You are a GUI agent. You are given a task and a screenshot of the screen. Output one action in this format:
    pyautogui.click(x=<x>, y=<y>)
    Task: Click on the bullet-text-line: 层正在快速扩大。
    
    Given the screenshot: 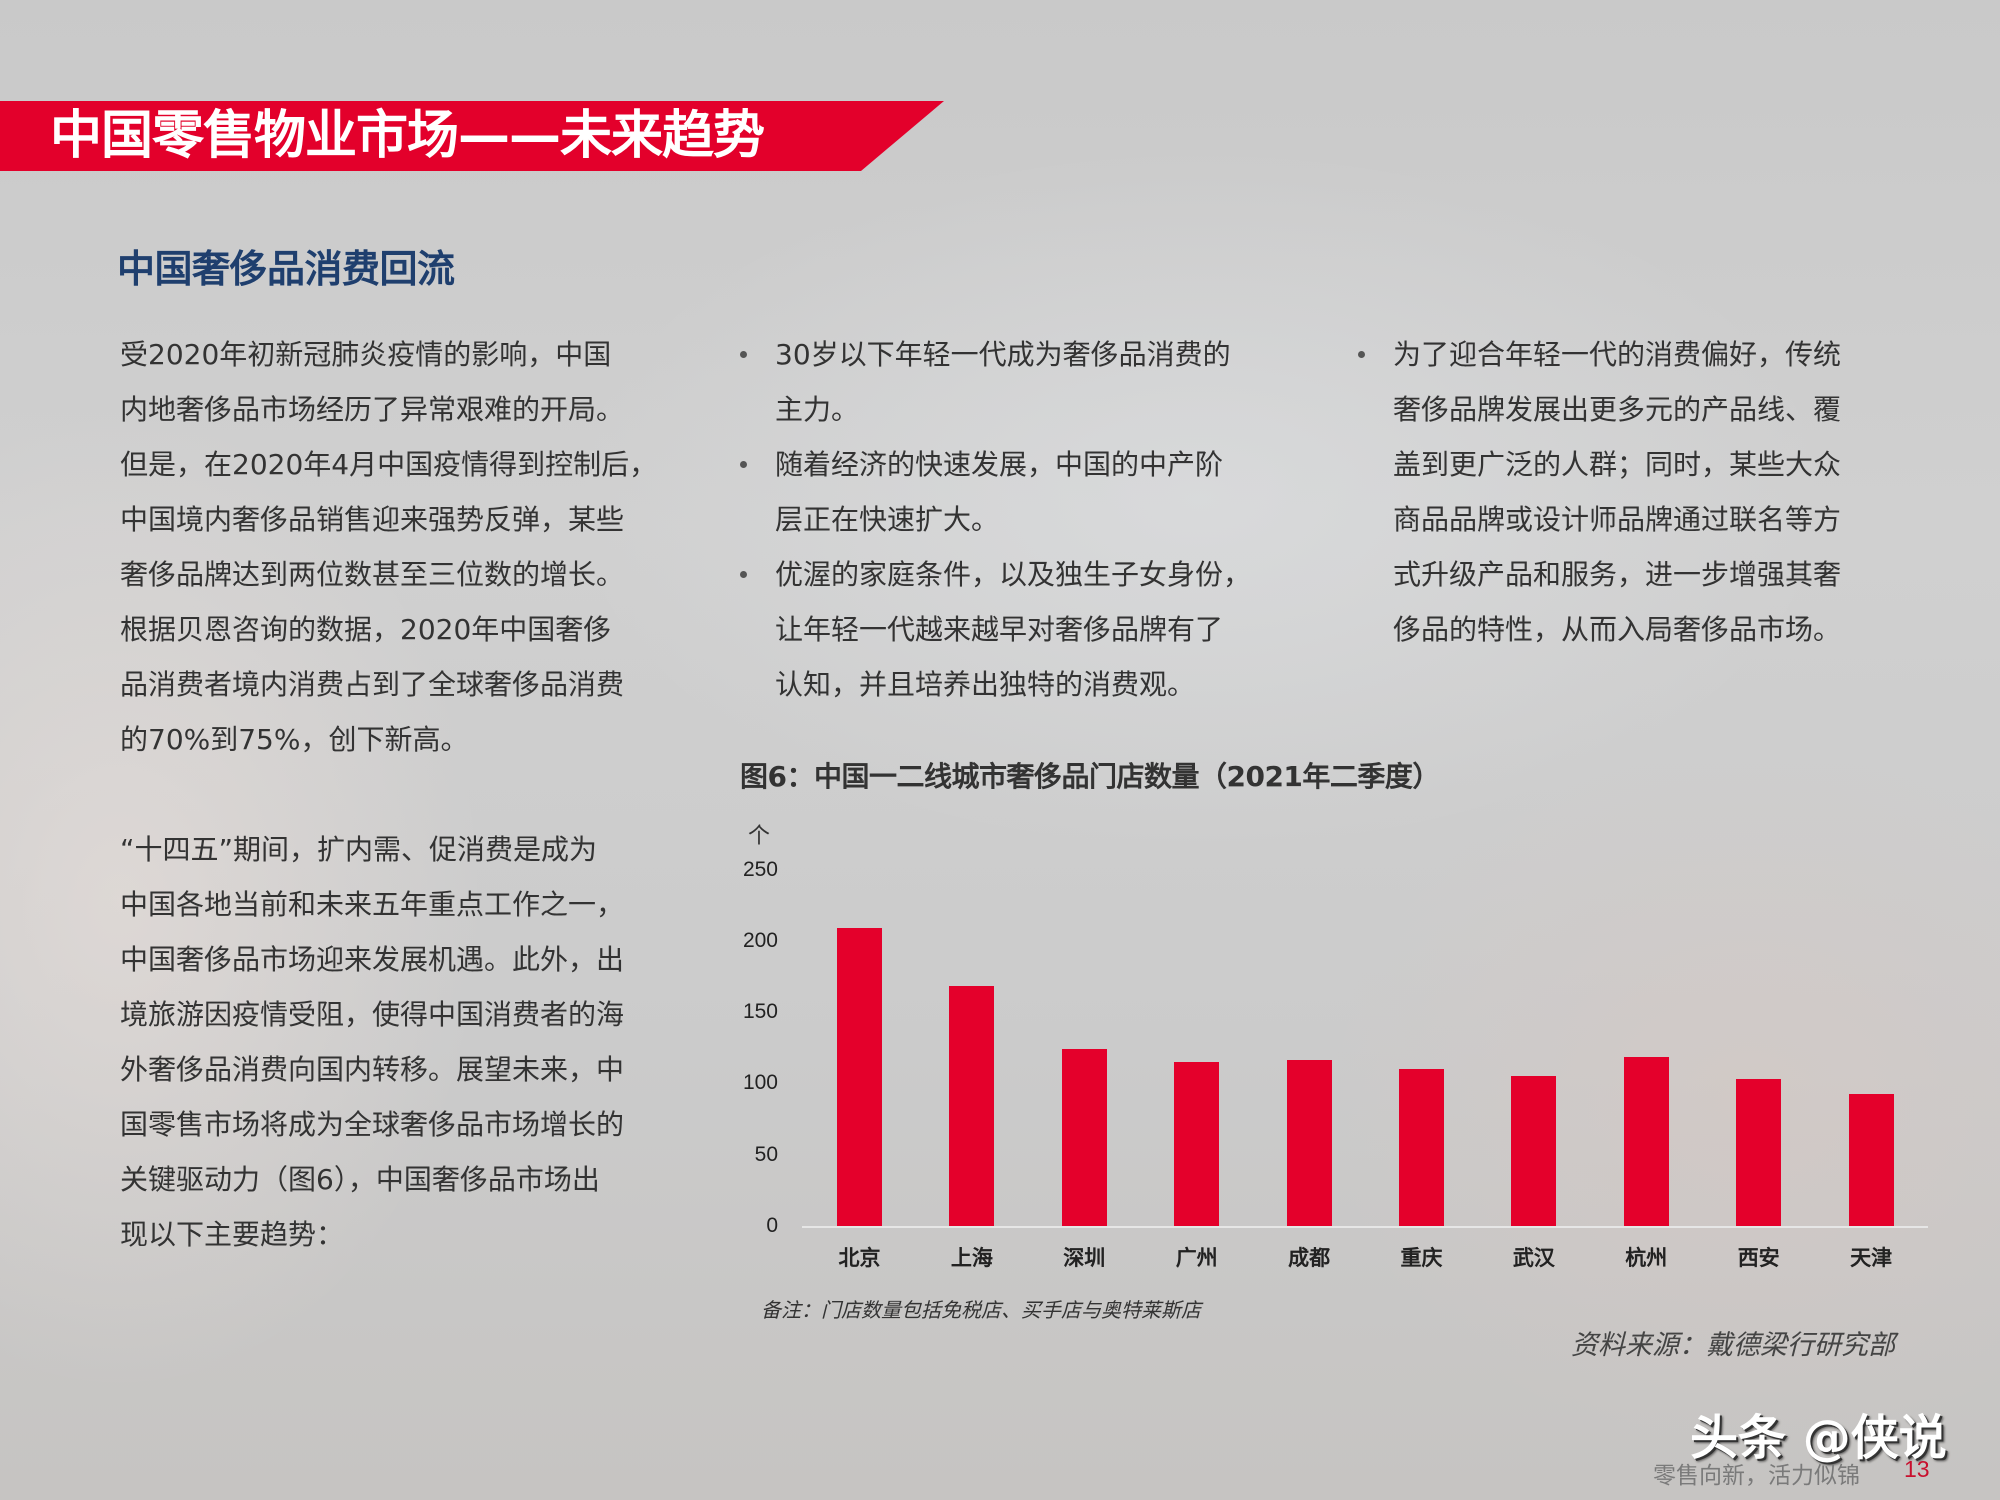 What is the action you would take?
    pyautogui.click(x=887, y=519)
    